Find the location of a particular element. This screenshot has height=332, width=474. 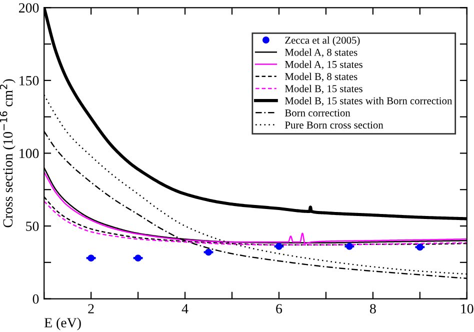

y-tick-label: 0 is located at coordinates (35, 299).